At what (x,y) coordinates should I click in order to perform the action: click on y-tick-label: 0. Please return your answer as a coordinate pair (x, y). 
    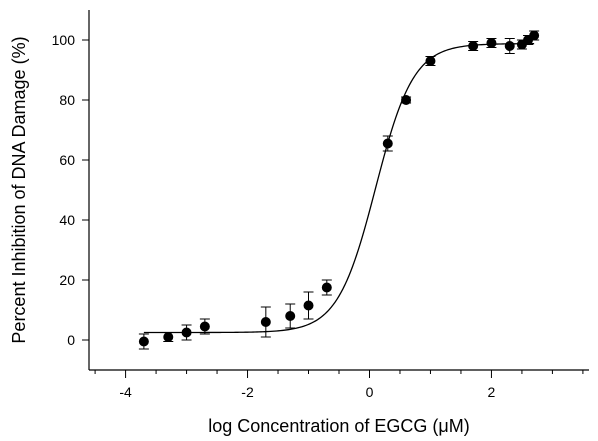
    Looking at the image, I should click on (71, 340).